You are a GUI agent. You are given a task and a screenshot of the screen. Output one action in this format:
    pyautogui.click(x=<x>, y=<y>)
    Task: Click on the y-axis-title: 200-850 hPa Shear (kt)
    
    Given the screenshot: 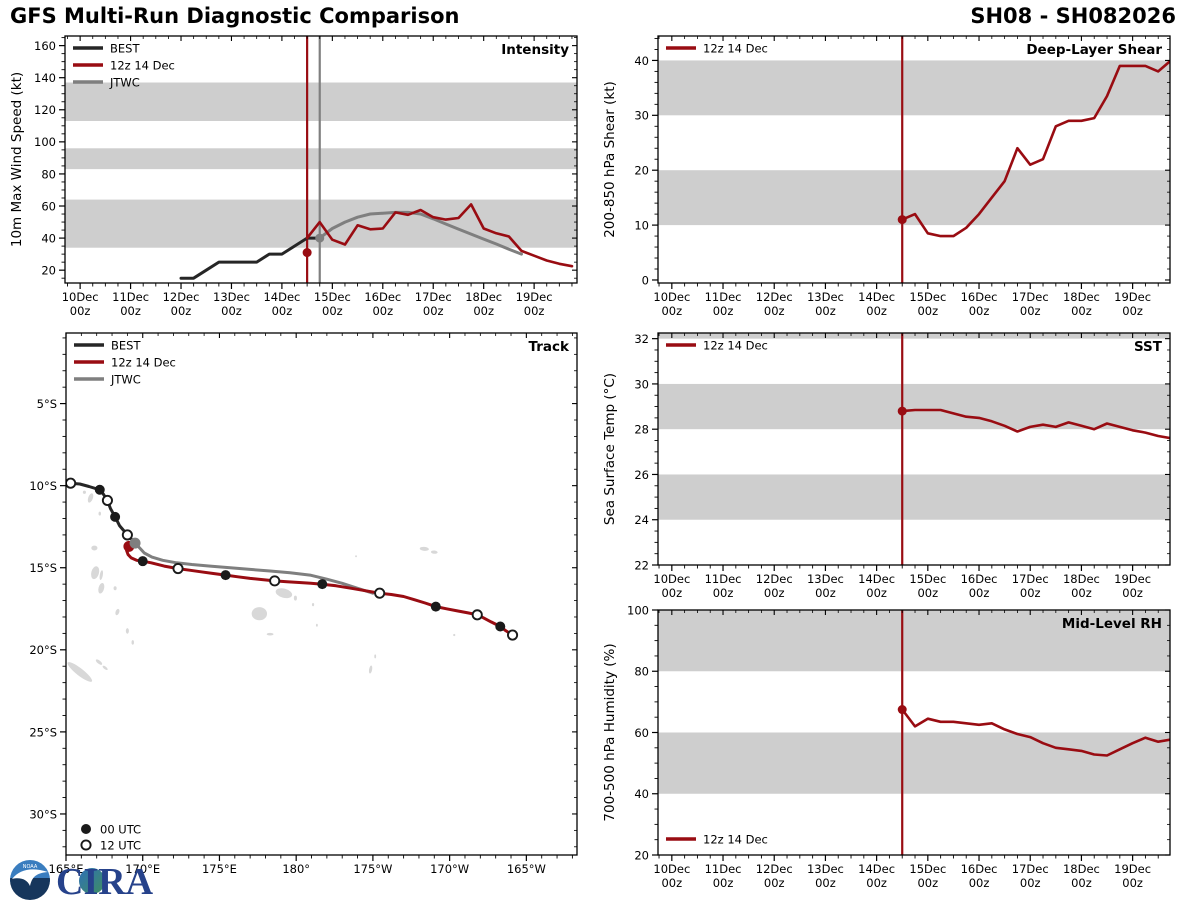 What is the action you would take?
    pyautogui.click(x=610, y=159)
    